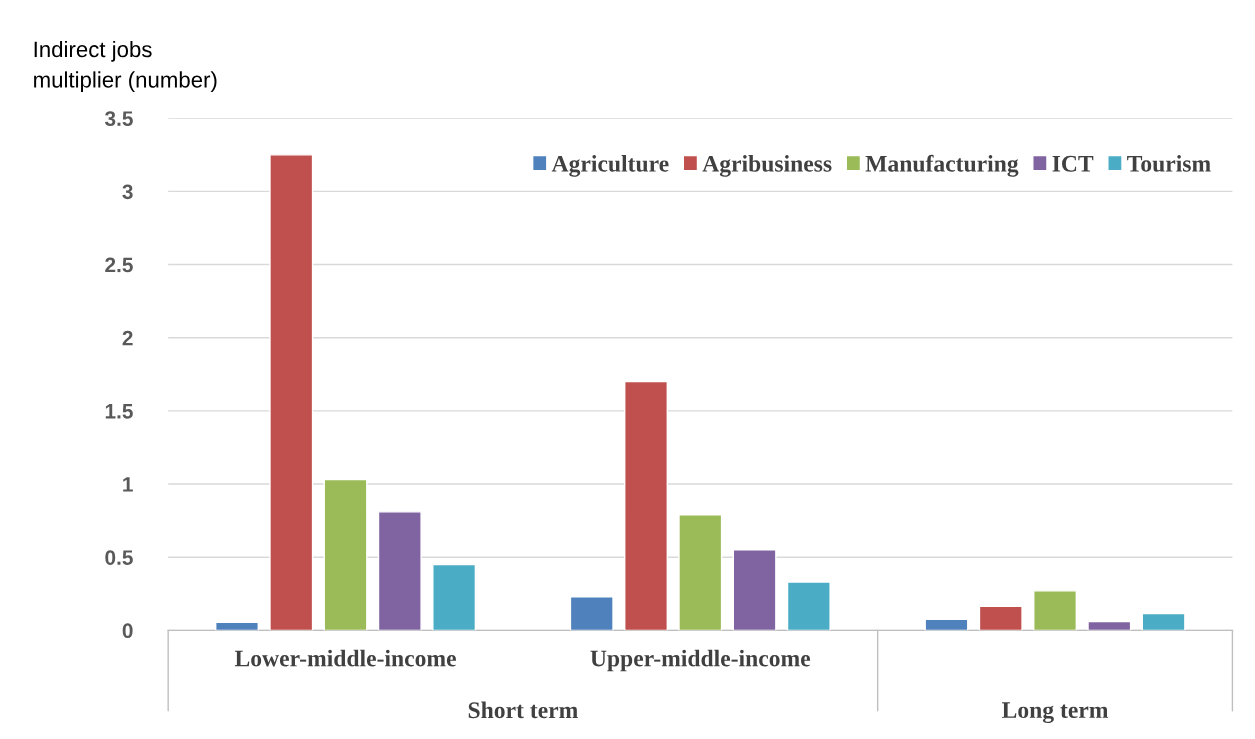  What do you see at coordinates (767, 166) in the screenshot?
I see `legend-label: Agribusiness` at bounding box center [767, 166].